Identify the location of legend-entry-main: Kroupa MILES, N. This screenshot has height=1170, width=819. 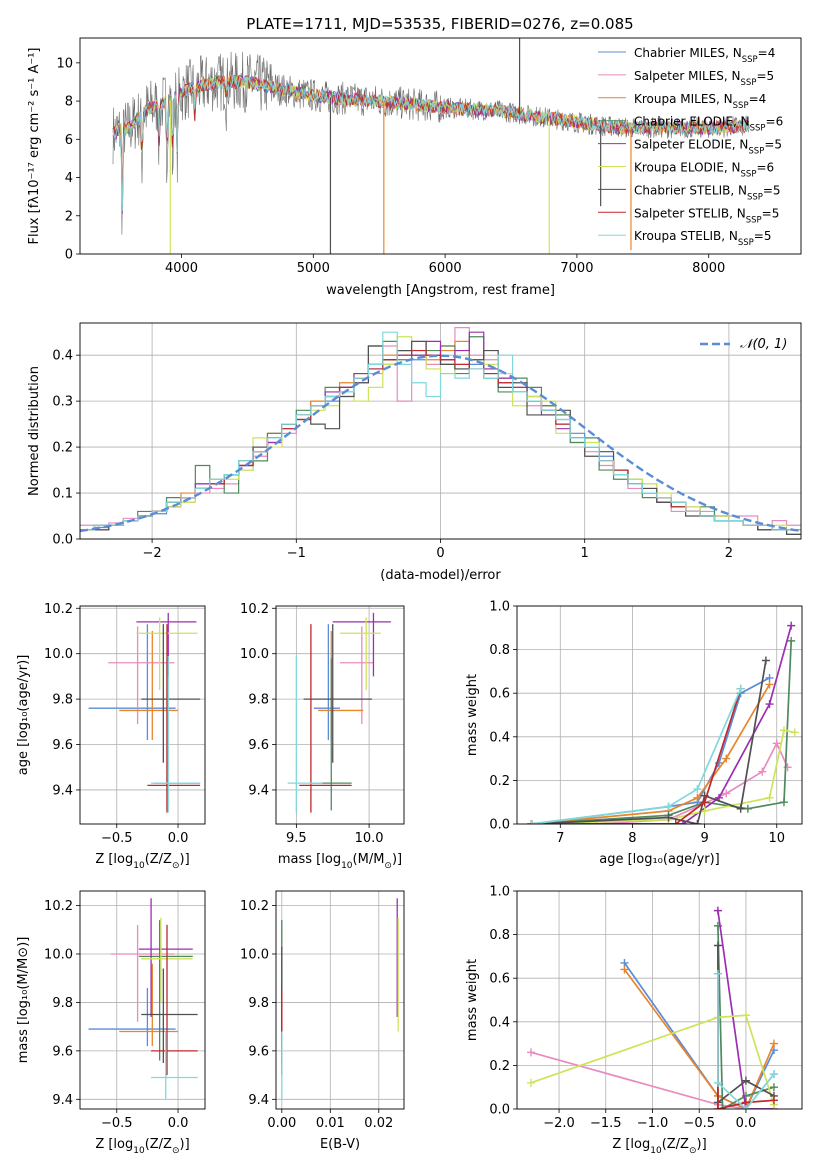
(683, 99).